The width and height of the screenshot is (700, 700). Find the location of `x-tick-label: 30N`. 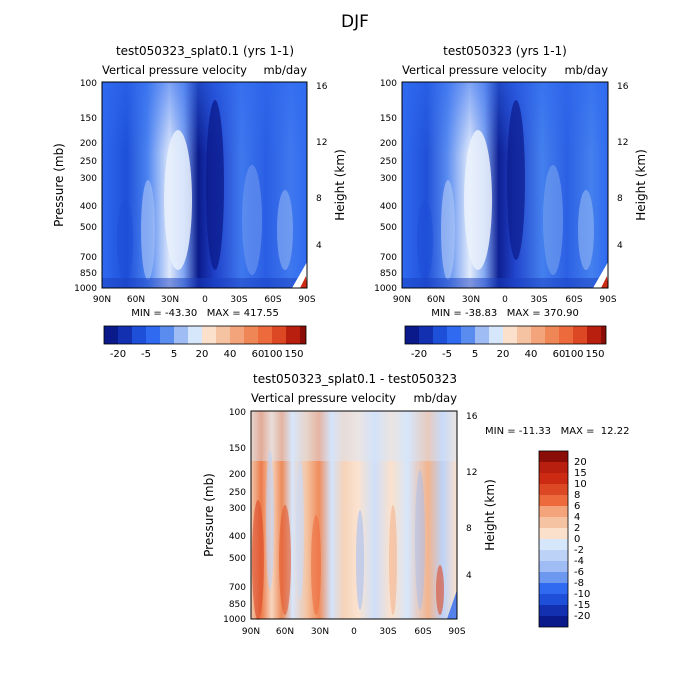

x-tick-label: 30N is located at coordinates (320, 632).